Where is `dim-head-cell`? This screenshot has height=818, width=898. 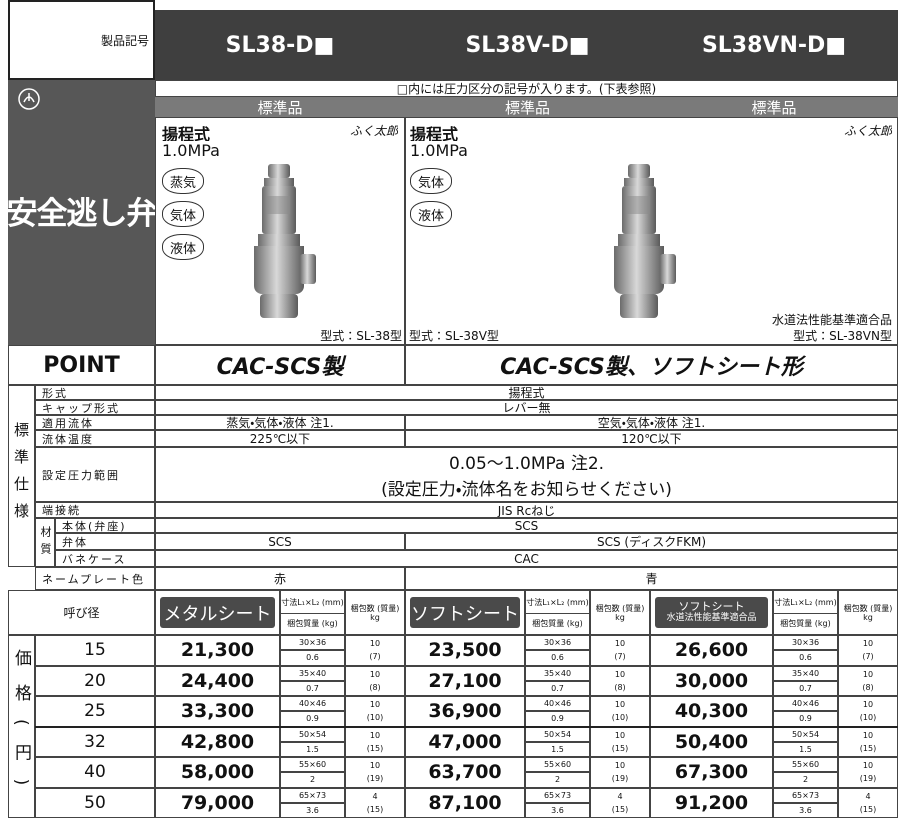 dim-head-cell is located at coordinates (312, 612).